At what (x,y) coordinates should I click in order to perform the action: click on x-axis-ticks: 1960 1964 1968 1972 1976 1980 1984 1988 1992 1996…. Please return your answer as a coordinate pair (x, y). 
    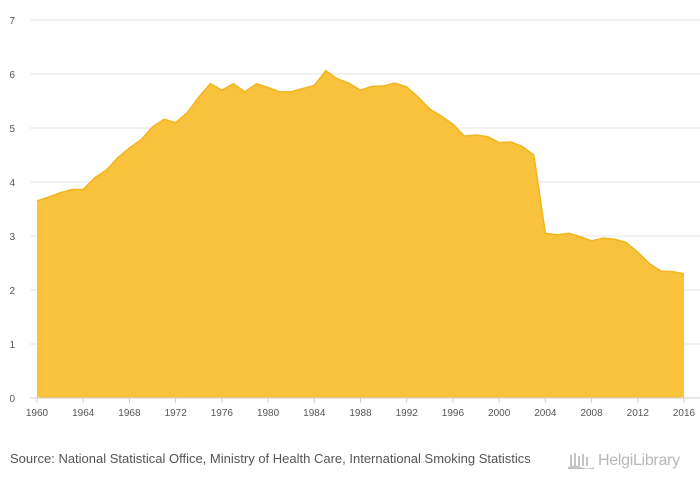
    Looking at the image, I should click on (361, 408).